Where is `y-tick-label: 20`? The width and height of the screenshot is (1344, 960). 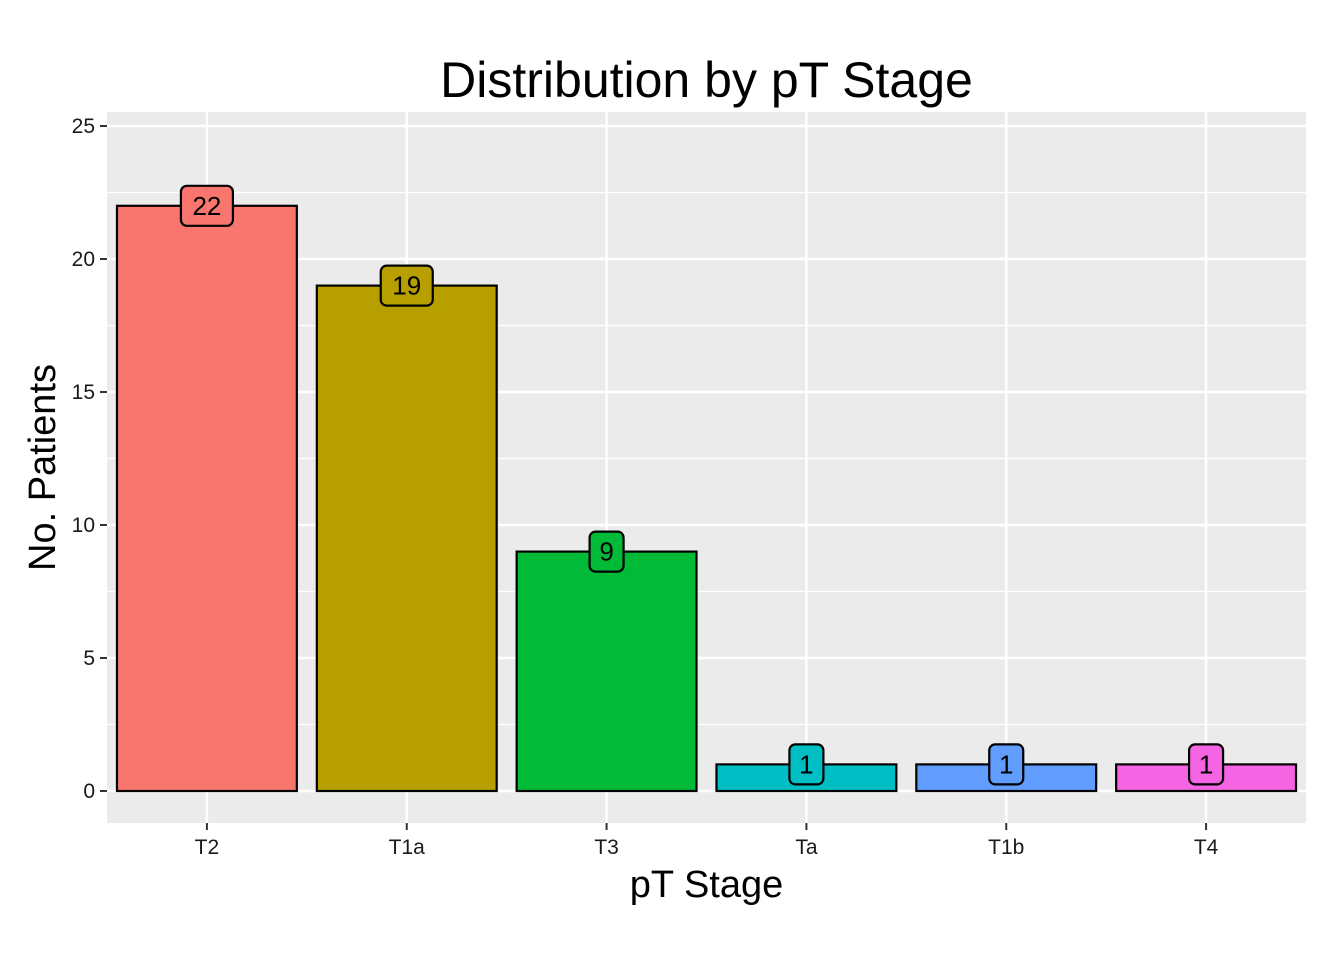
y-tick-label: 20 is located at coordinates (83, 259).